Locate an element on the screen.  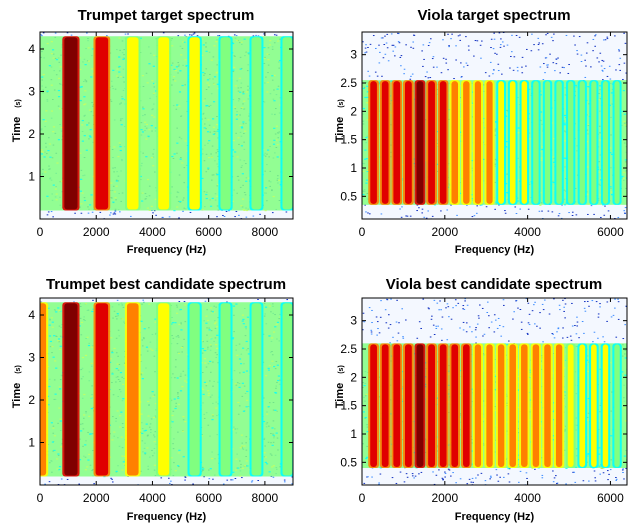
chart-title: Trumpet best candidate spectrum is located at coordinates (166, 284).